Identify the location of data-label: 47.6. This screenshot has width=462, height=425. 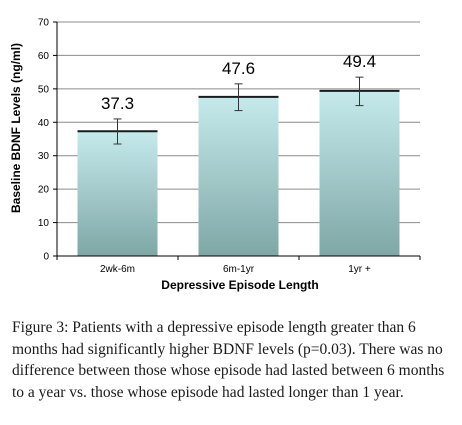
(238, 68).